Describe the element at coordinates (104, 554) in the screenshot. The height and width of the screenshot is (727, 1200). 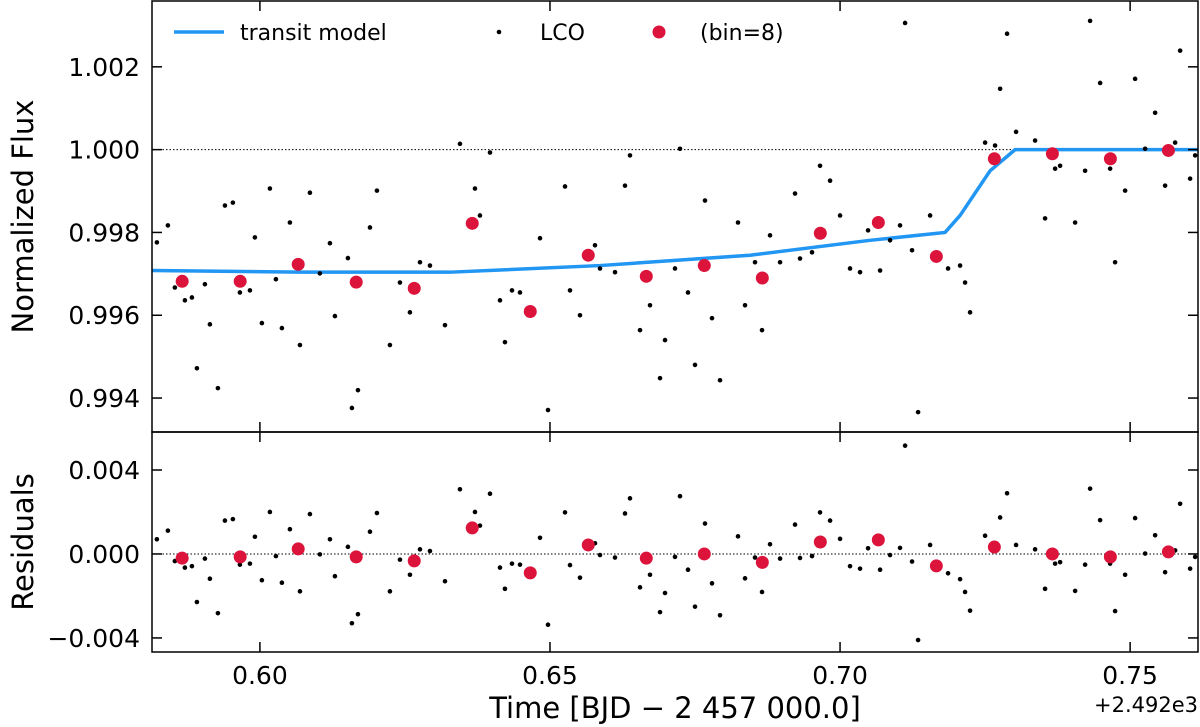
I see `y-tick-label: 0.000` at that location.